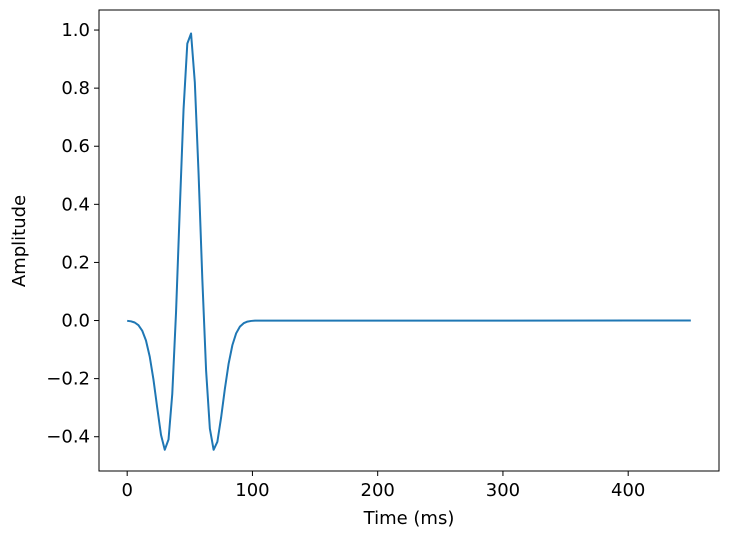  What do you see at coordinates (68, 379) in the screenshot?
I see `y-tick-label: −0.2` at bounding box center [68, 379].